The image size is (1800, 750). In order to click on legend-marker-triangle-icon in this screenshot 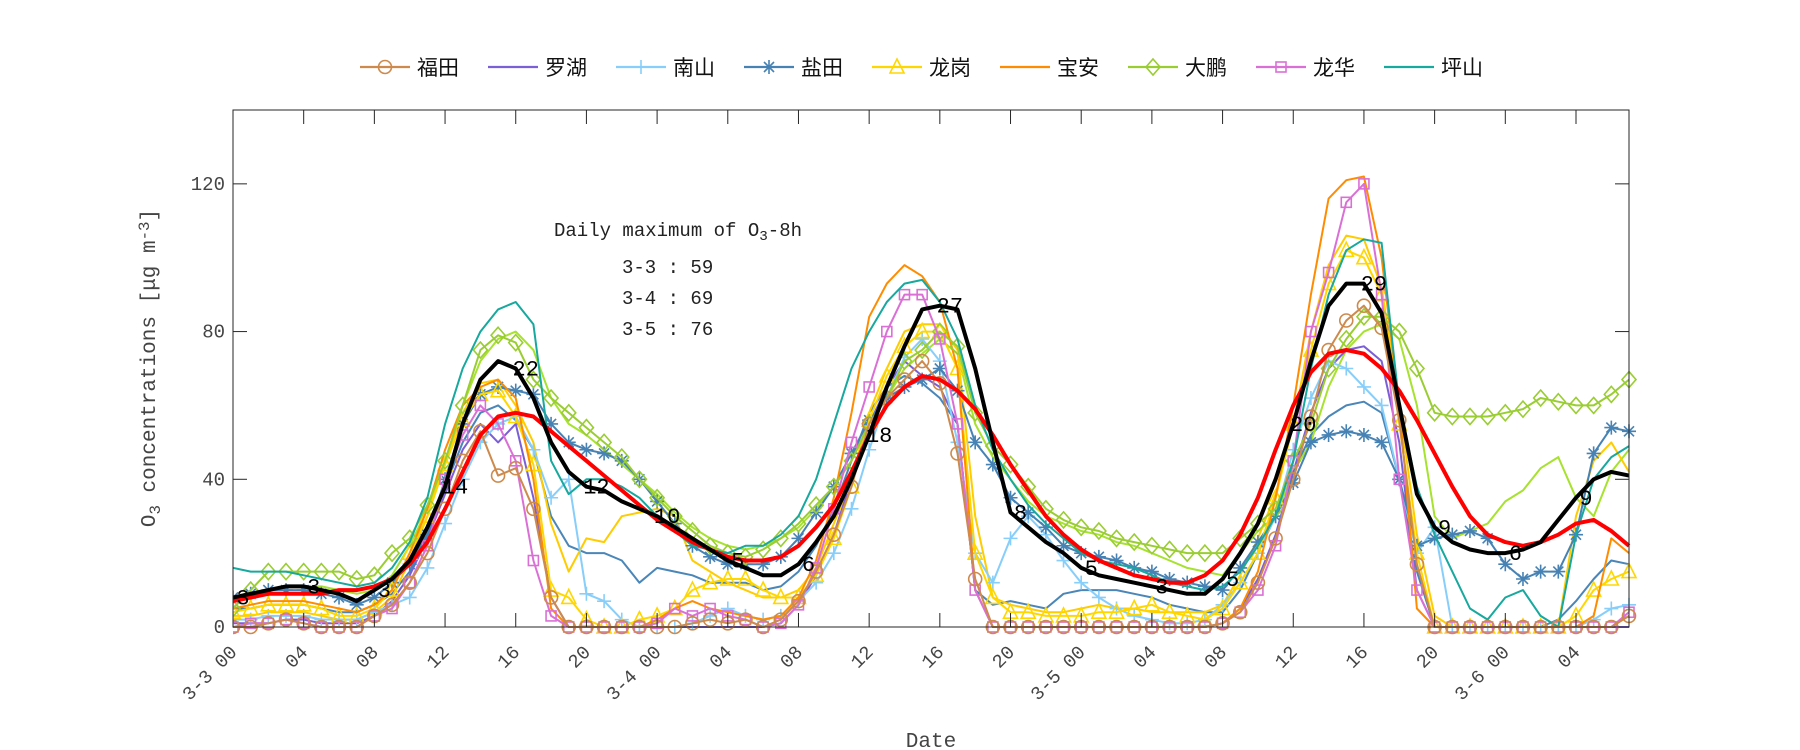, I will do `click(897, 65)`.